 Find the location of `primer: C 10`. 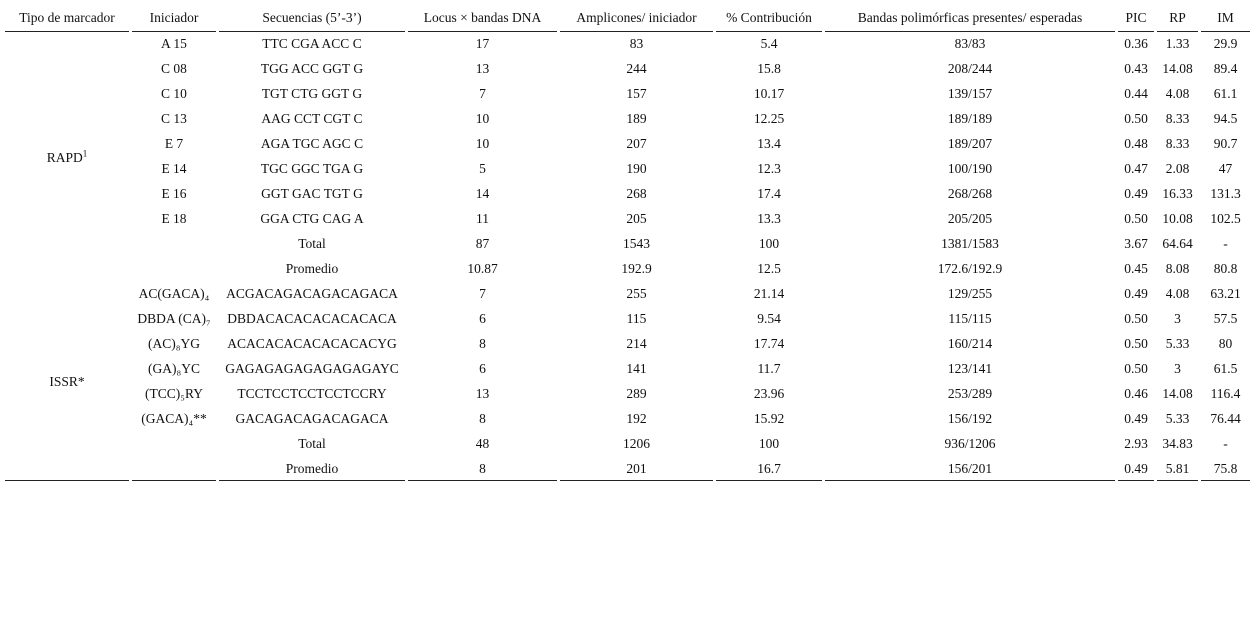

primer: C 10 is located at coordinates (174, 93).